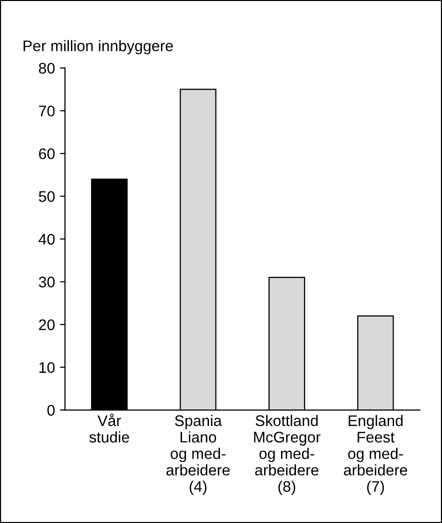 This screenshot has height=523, width=442. I want to click on y-tick-label: 10, so click(47, 367).